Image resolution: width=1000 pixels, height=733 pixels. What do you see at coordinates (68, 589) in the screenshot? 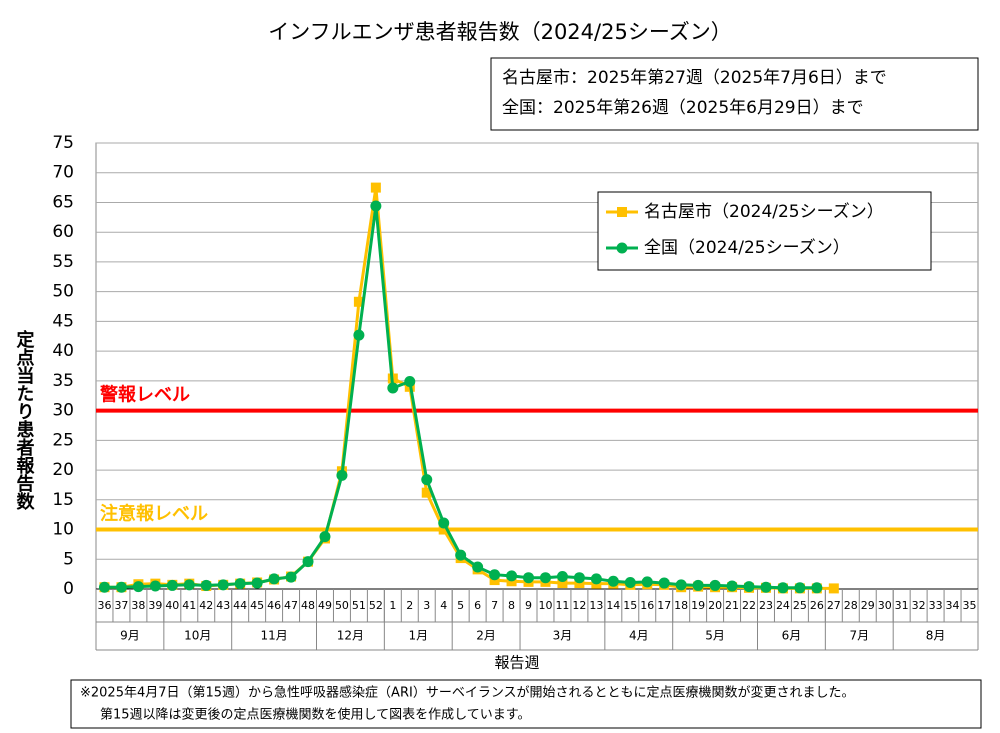
I see `y-tick-label: 0` at bounding box center [68, 589].